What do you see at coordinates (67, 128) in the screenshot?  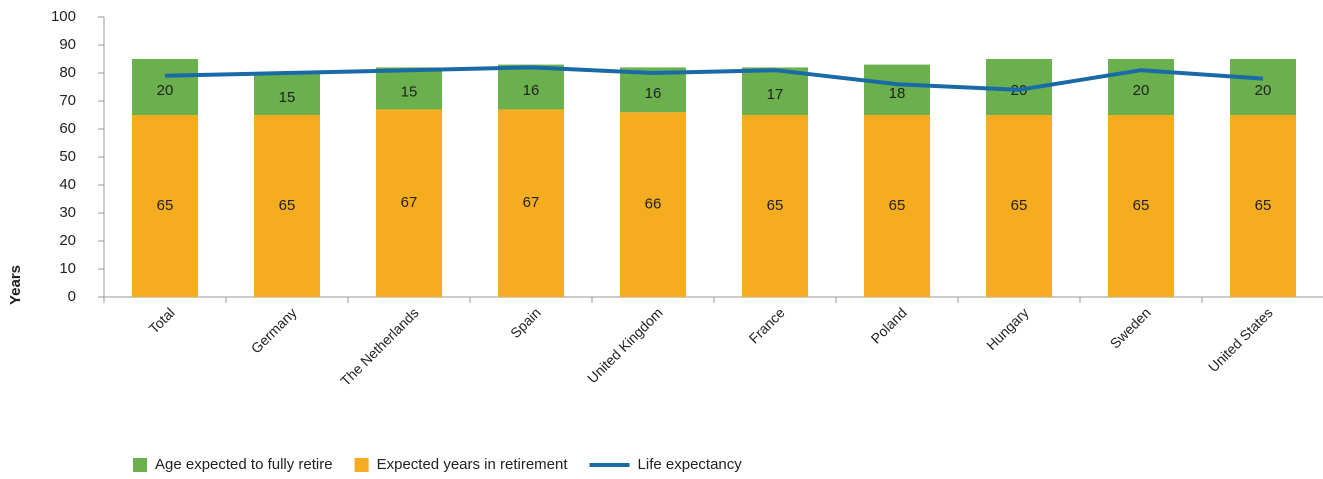 I see `y-tick-label: 60` at bounding box center [67, 128].